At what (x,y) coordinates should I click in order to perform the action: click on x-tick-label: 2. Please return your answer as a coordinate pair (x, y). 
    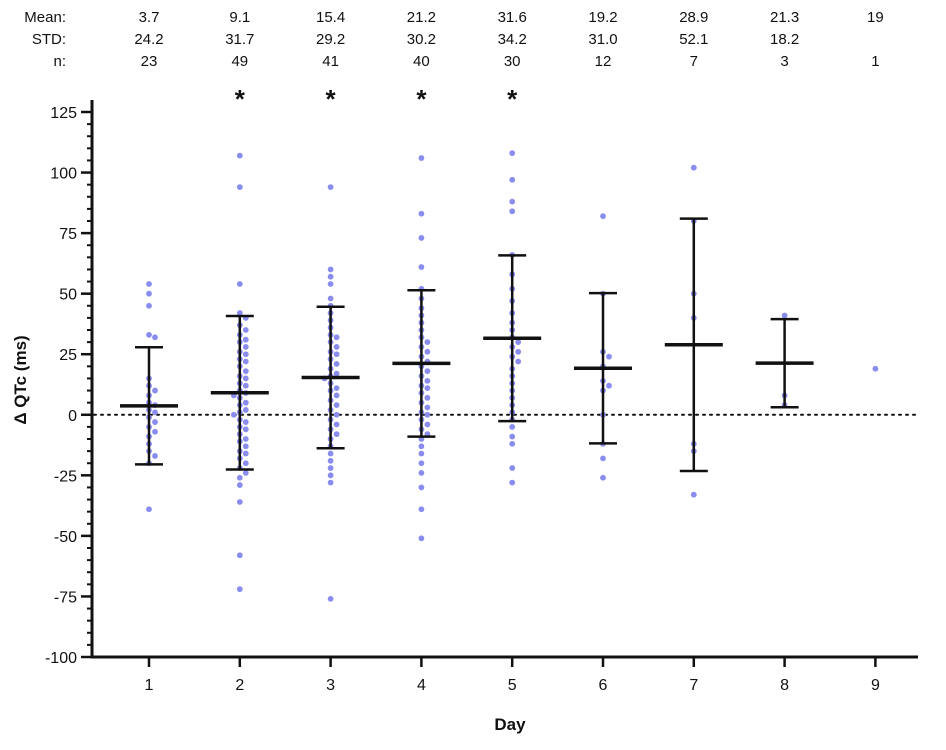
    Looking at the image, I should click on (239, 685).